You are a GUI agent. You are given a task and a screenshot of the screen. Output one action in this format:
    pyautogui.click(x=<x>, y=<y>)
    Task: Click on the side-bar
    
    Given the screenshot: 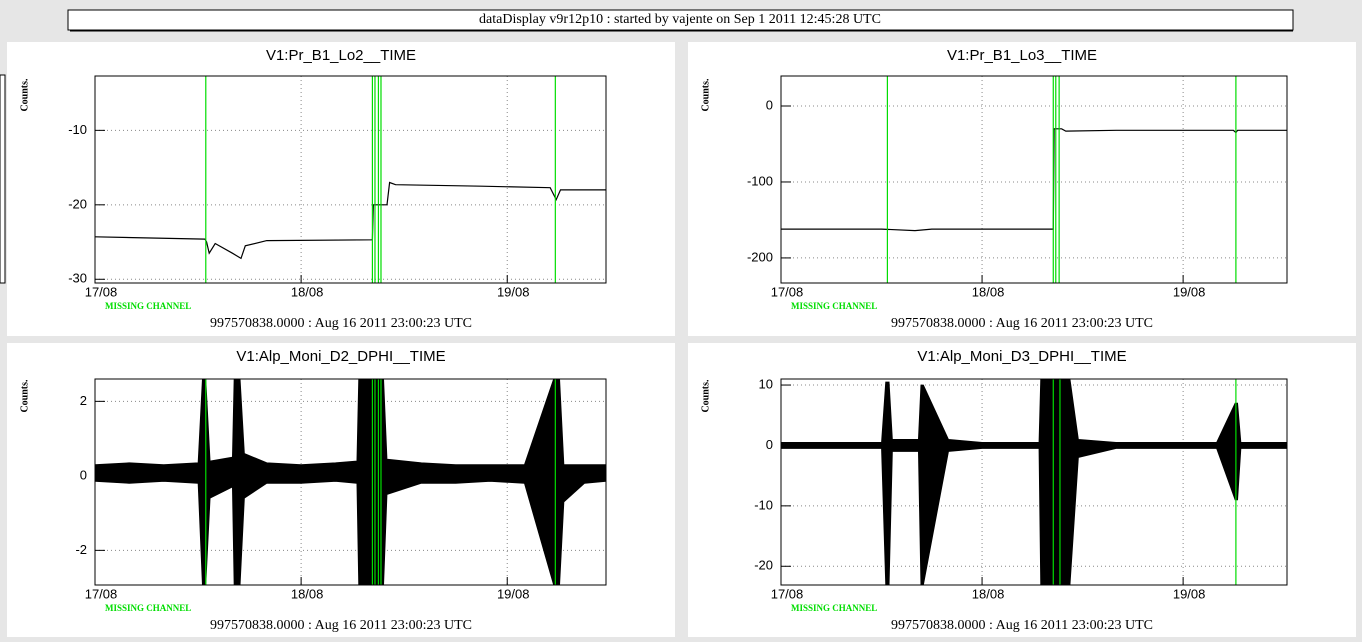 What is the action you would take?
    pyautogui.click(x=3, y=179)
    